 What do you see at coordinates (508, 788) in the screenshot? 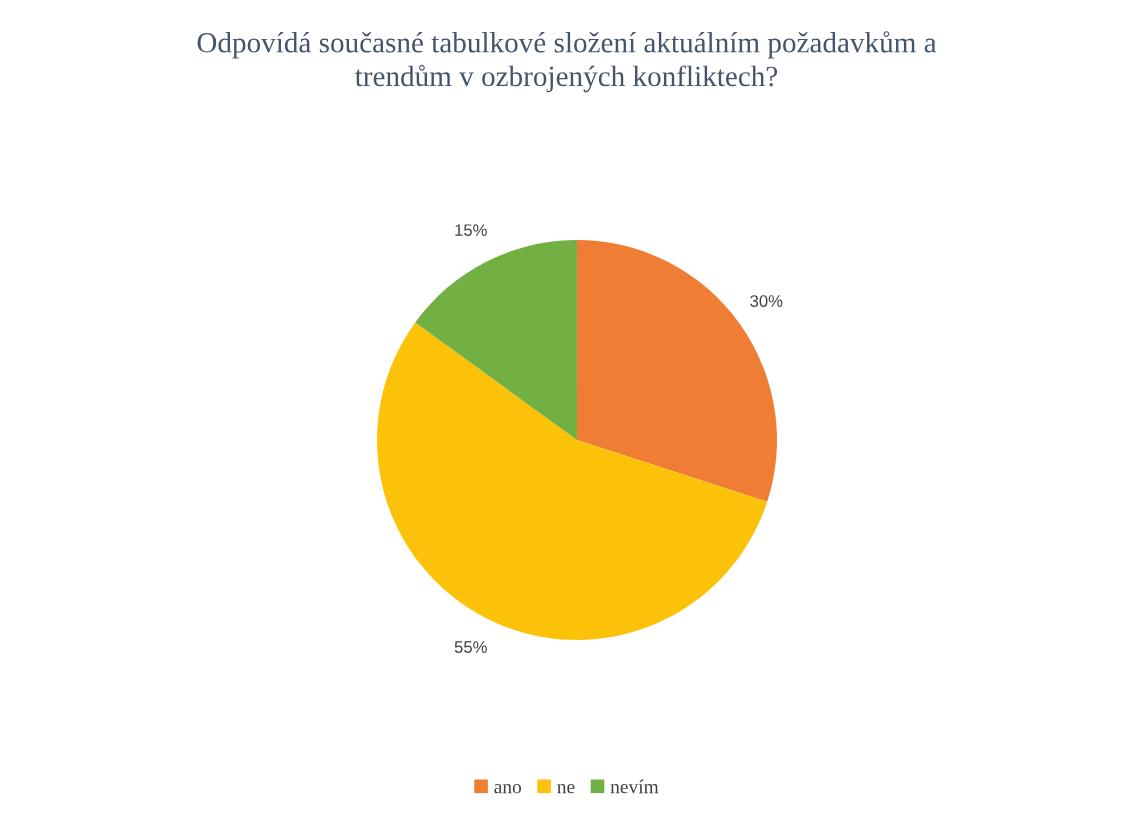
I see `legend-label: ano` at bounding box center [508, 788].